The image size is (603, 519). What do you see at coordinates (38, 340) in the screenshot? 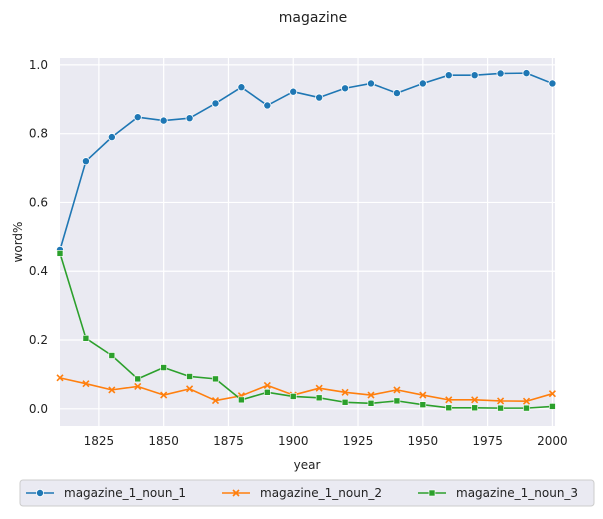
I see `y-tick-label: 0.2` at bounding box center [38, 340].